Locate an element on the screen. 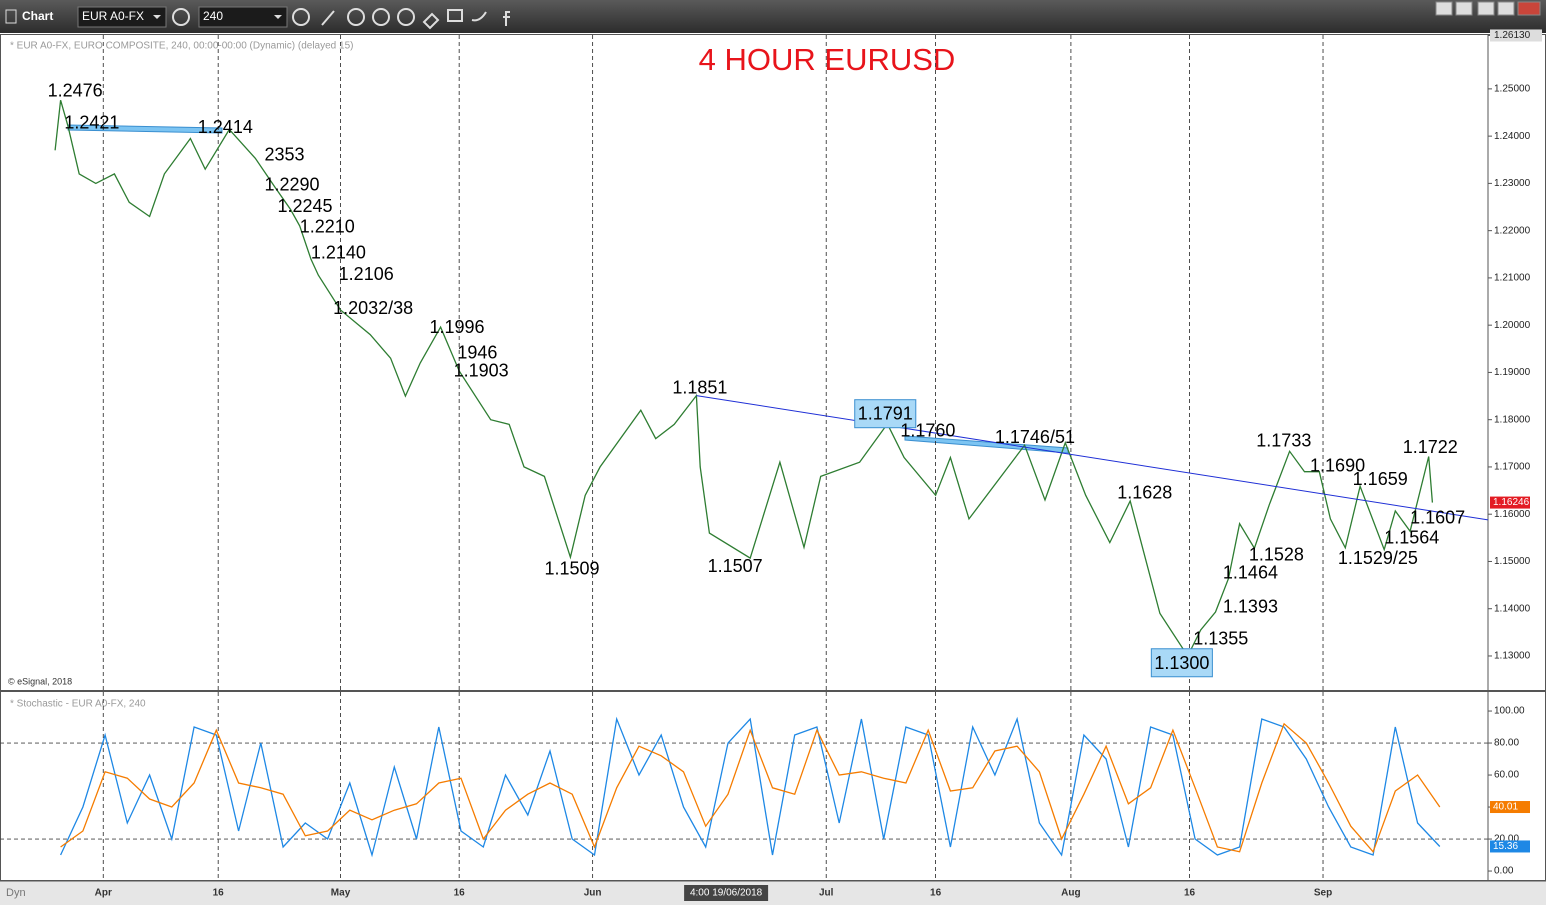 Image resolution: width=1546 pixels, height=905 pixels. price-annotation: 1.1760 is located at coordinates (927, 431).